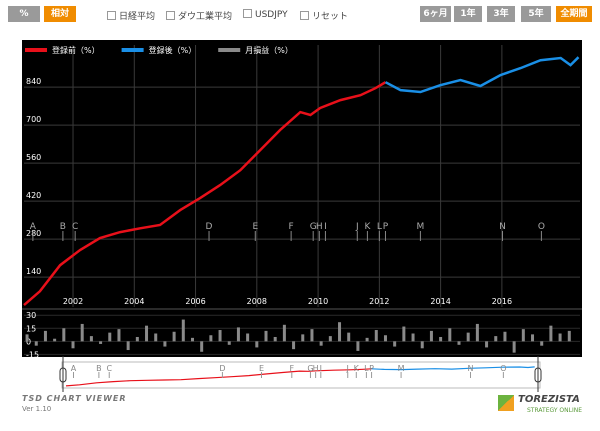 The width and height of the screenshot is (600, 431). Describe the element at coordinates (316, 368) in the screenshot. I see `navigator-label: H` at that location.